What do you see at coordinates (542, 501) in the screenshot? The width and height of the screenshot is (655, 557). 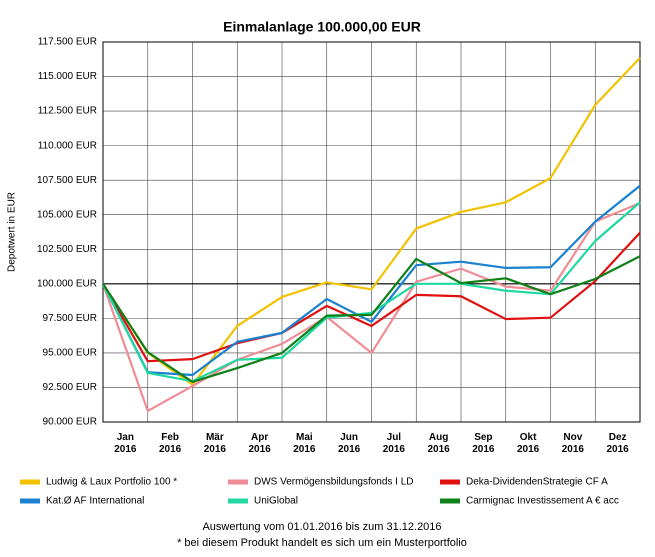 I see `legend-label: Carmignac Investissement A € acc` at bounding box center [542, 501].